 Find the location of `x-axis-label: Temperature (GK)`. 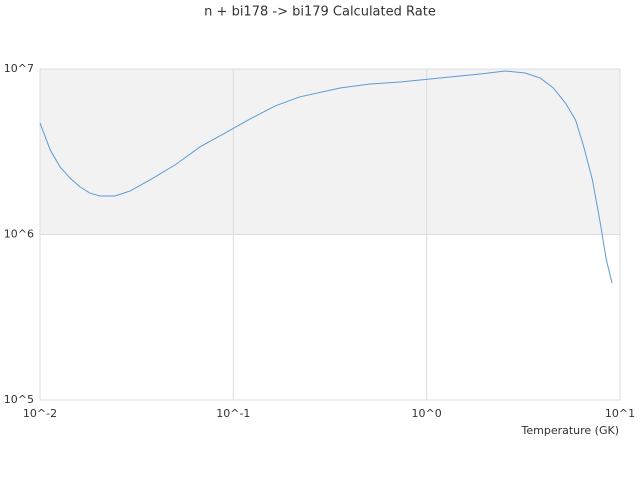

x-axis-label: Temperature (GK) is located at coordinates (570, 430).